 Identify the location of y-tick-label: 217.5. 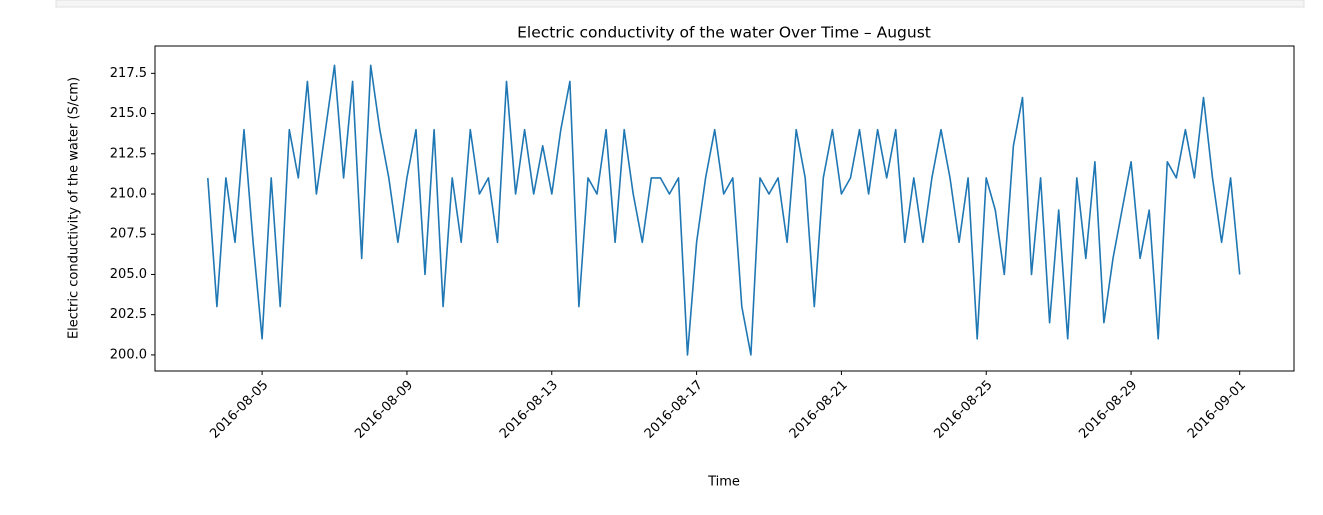
(128, 73).